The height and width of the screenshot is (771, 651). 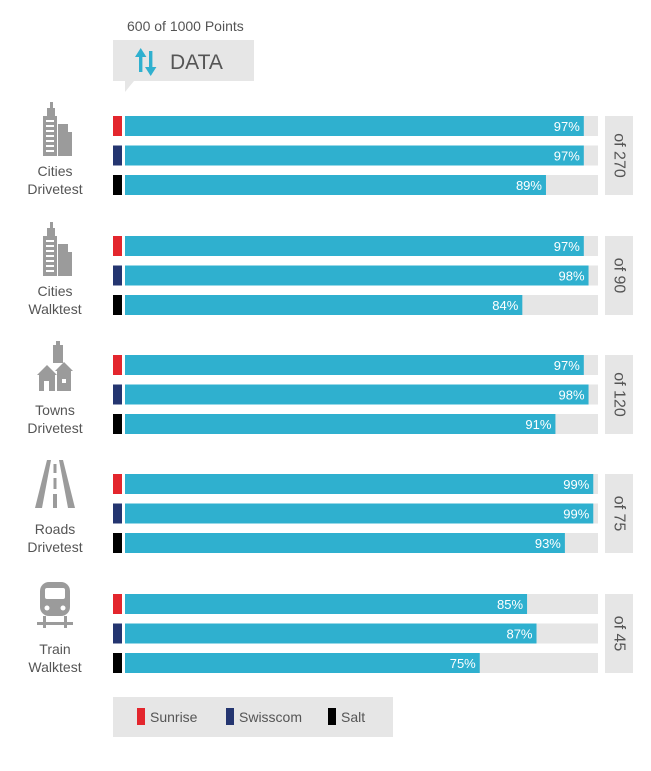 I want to click on total-label: of 270, so click(x=619, y=155).